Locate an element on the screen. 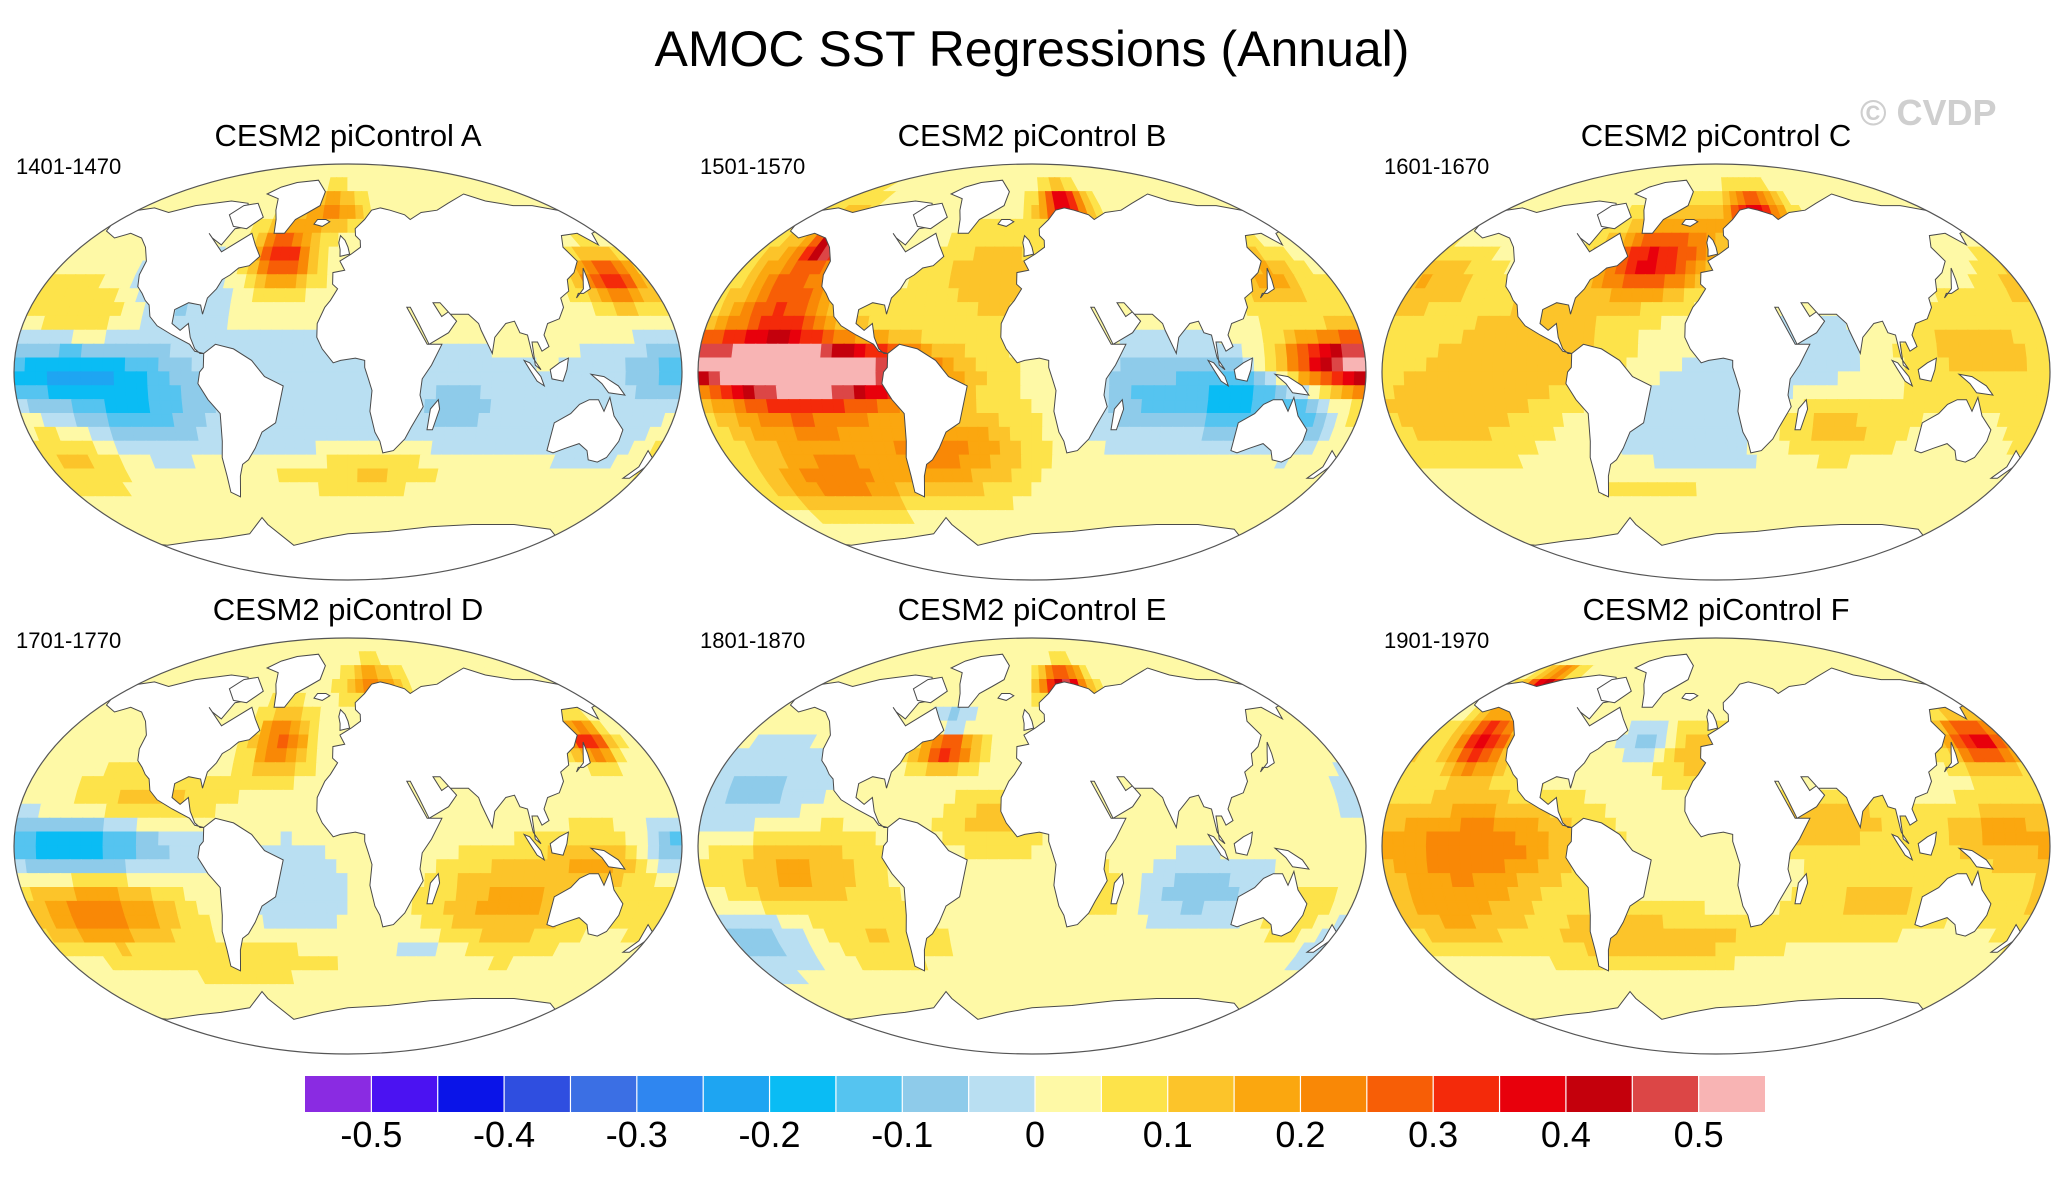  panel-title: CESM2 piControl A is located at coordinates (348, 135).